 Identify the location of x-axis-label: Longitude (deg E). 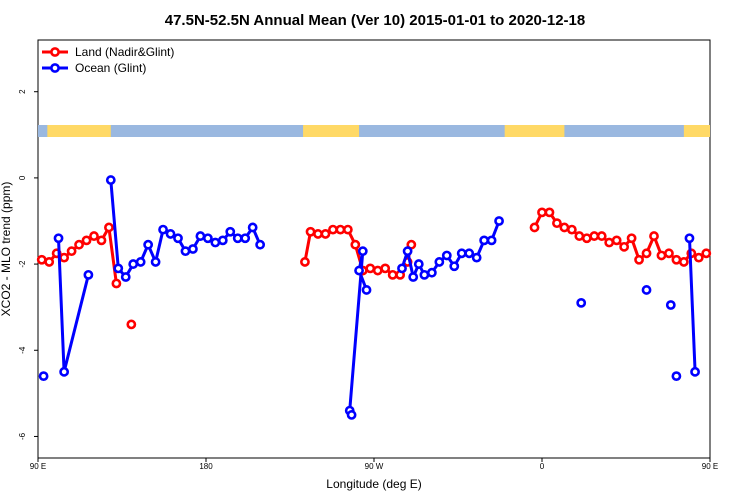
(373, 484).